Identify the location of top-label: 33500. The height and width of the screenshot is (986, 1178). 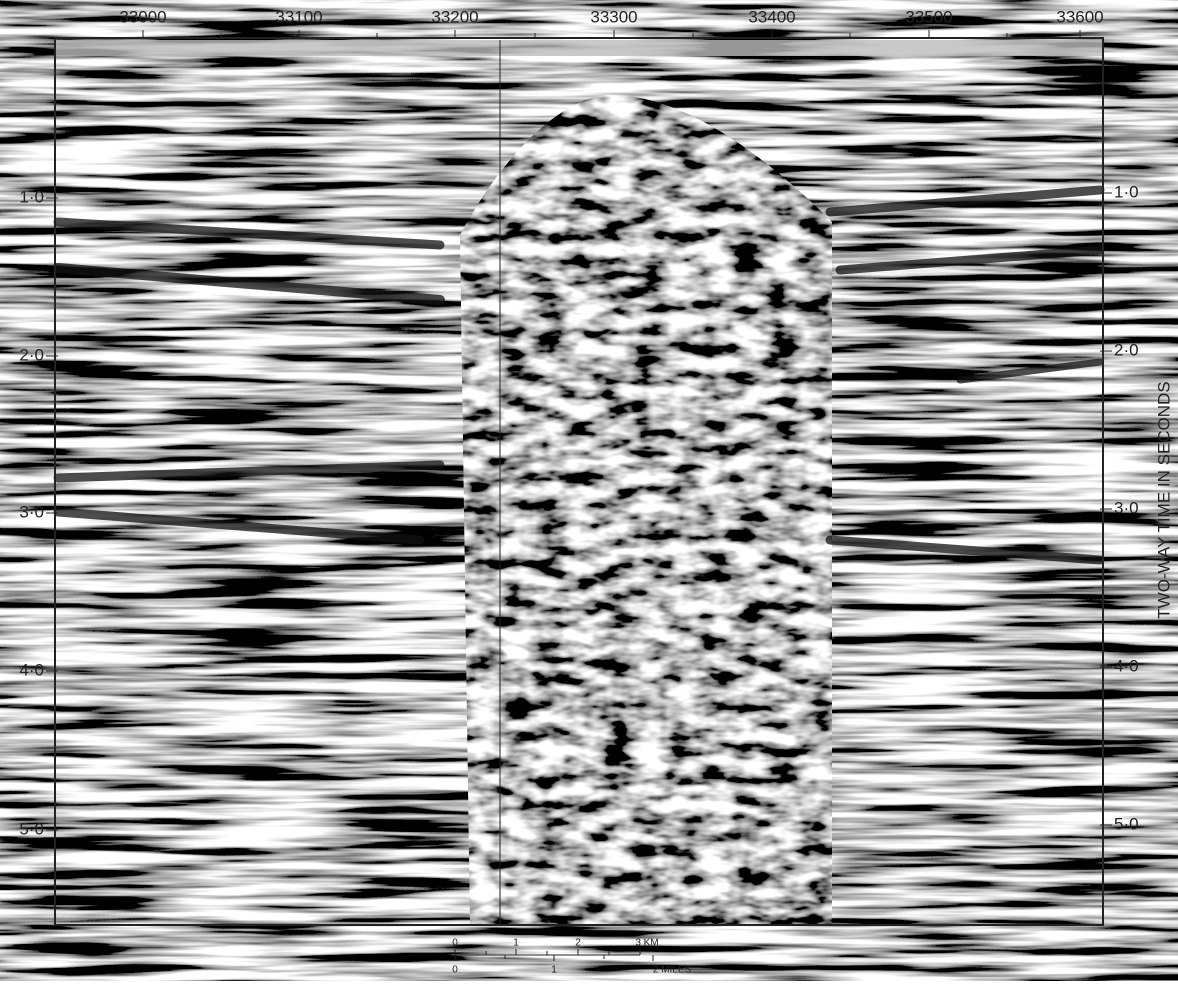
(928, 16).